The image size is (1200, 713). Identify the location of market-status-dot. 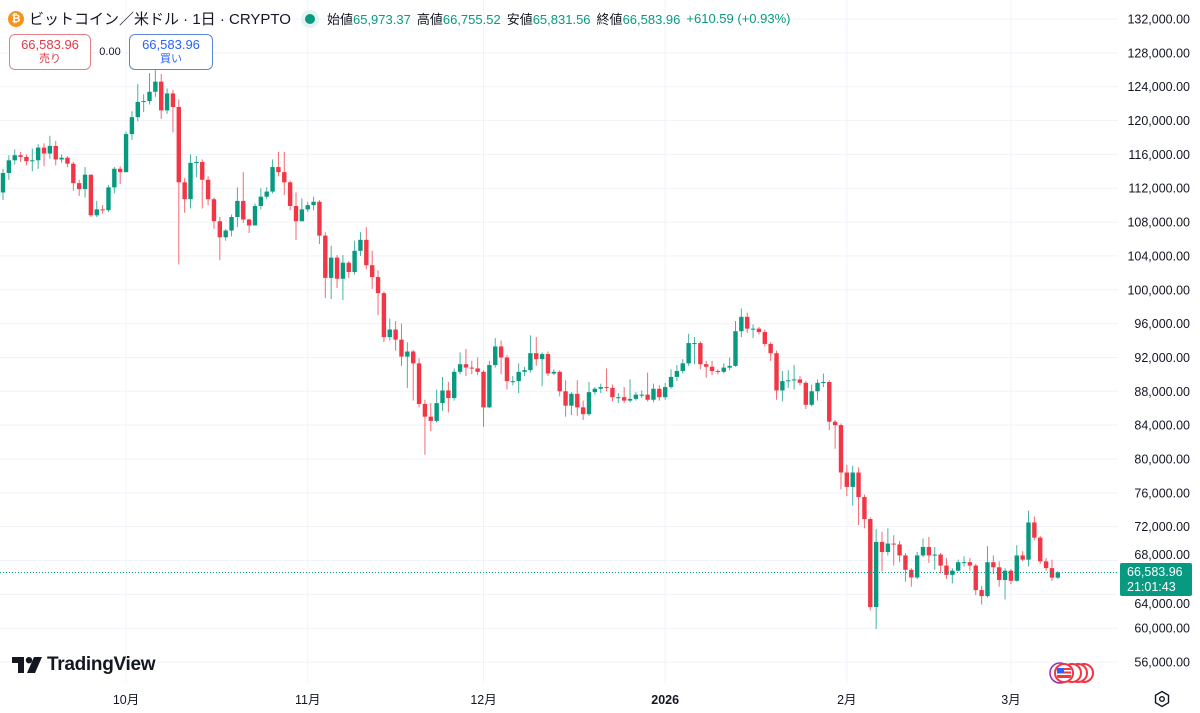
(309, 18).